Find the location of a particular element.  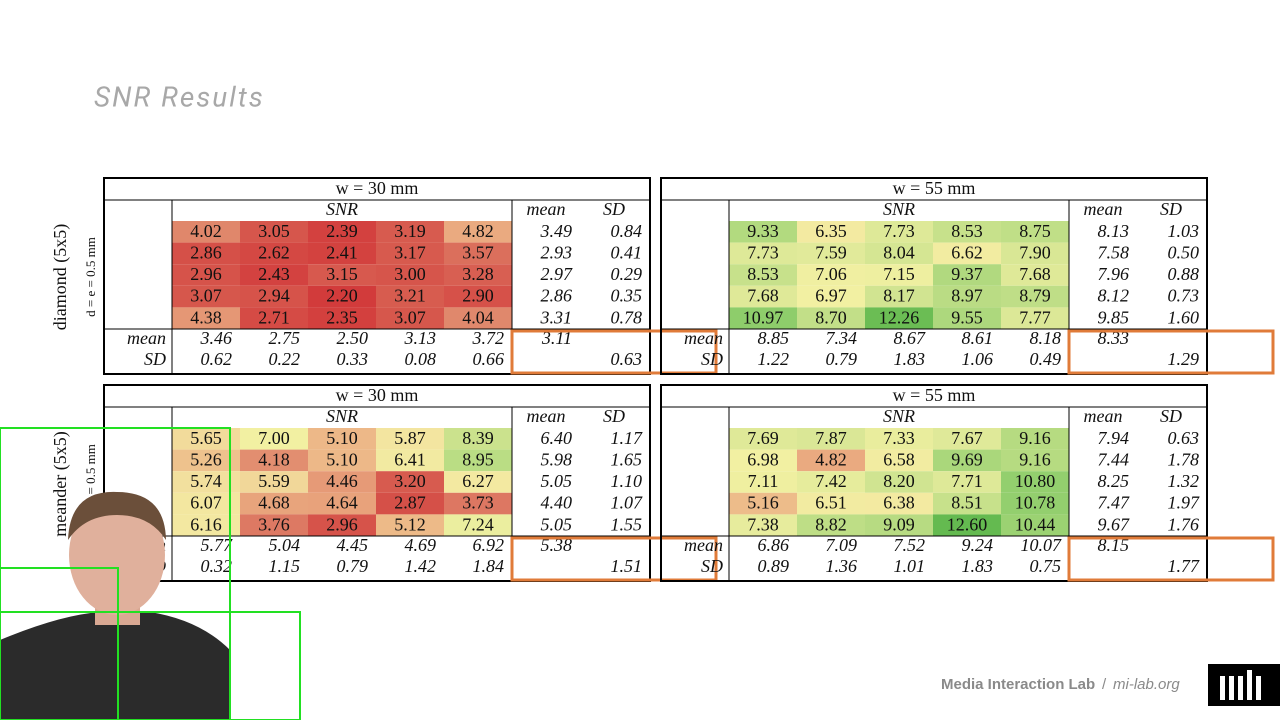

cell-value: 2.62 is located at coordinates (274, 253).